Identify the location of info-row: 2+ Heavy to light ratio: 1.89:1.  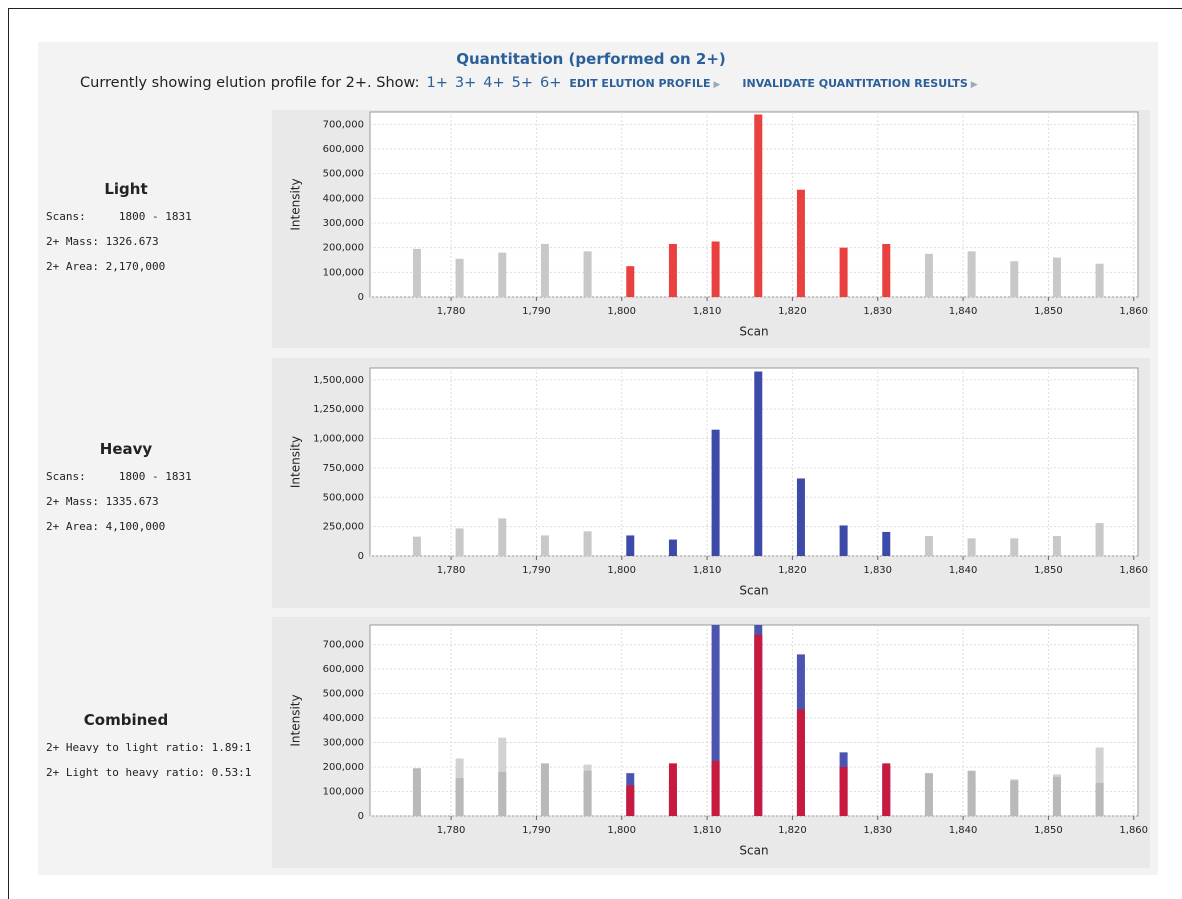
(148, 753).